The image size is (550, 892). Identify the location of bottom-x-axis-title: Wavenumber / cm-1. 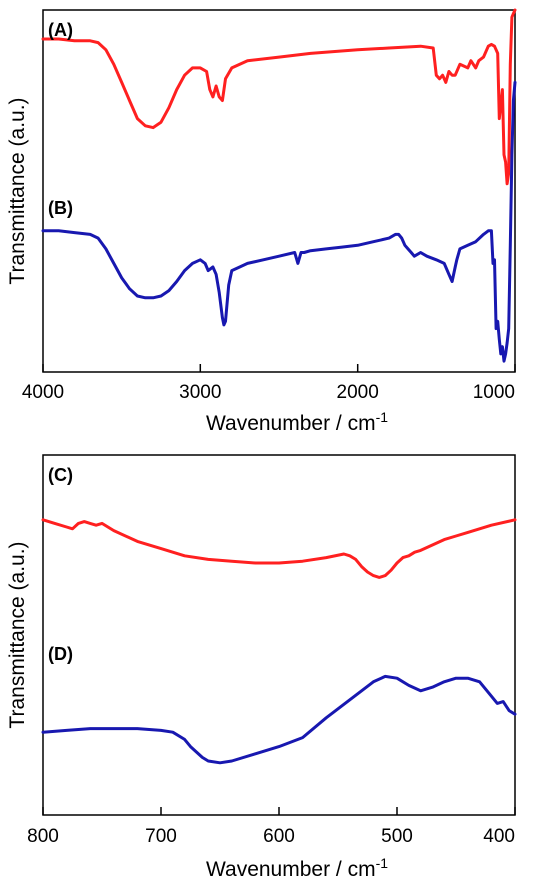
(297, 868).